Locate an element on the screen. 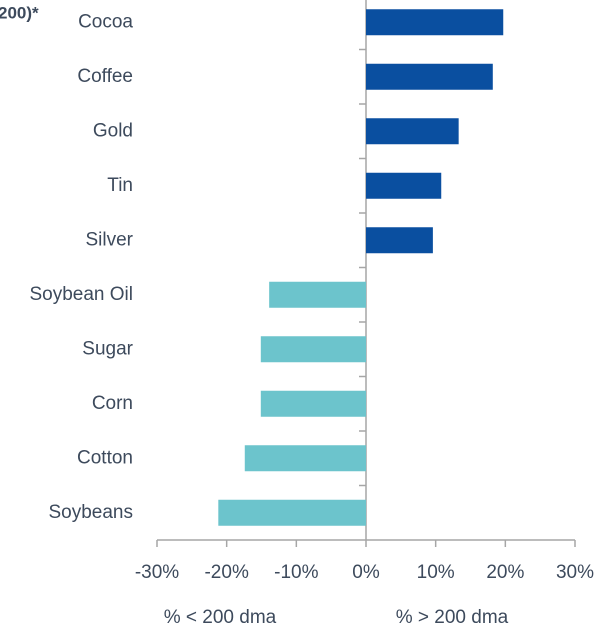 This screenshot has height=630, width=607. x-tick-label: -30% is located at coordinates (157, 572).